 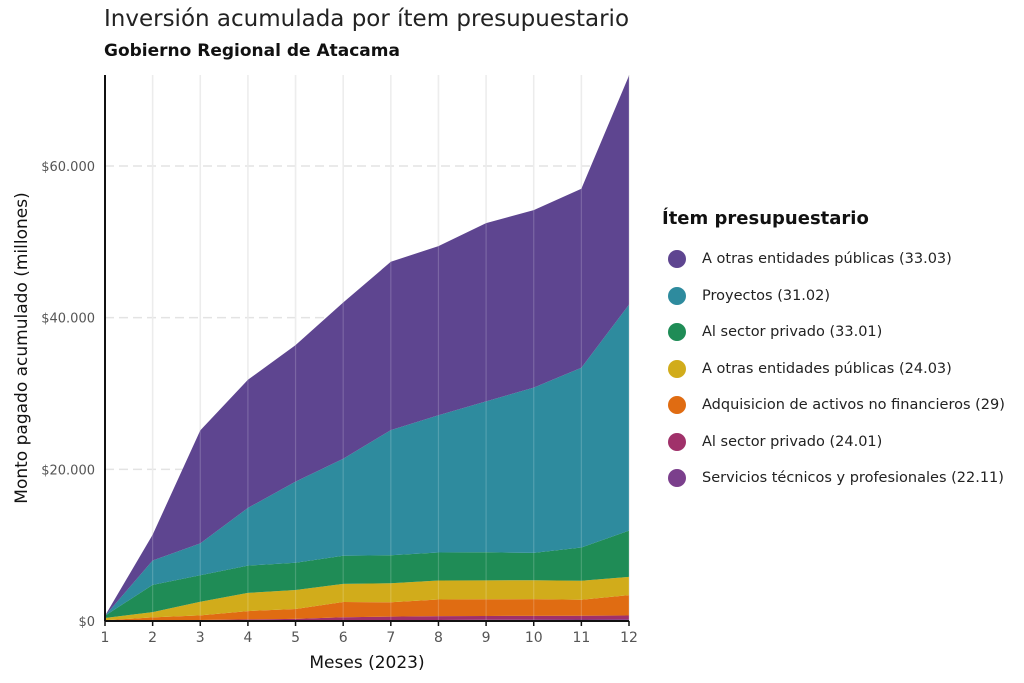 What do you see at coordinates (366, 663) in the screenshot?
I see `x-axis-label: Meses (2023)` at bounding box center [366, 663].